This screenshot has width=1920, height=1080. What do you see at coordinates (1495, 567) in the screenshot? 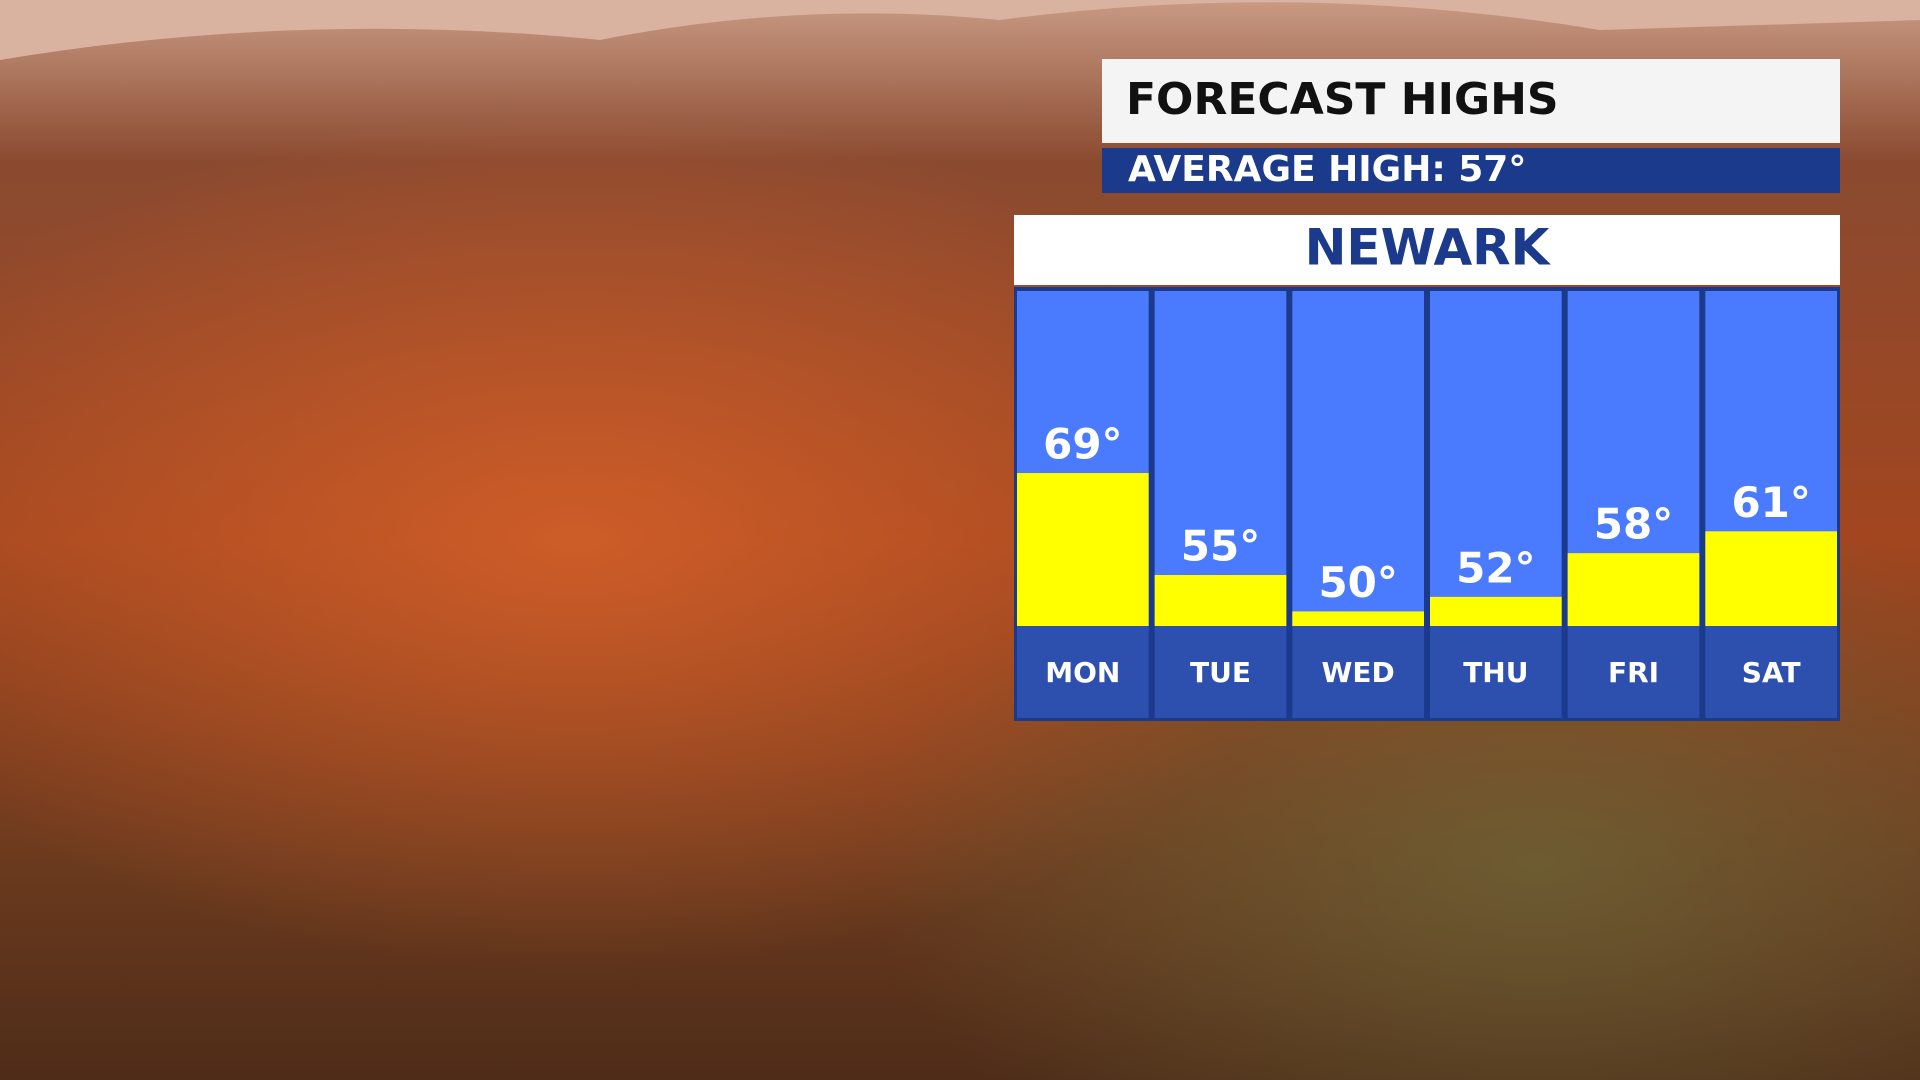
I see `value-label: 52°` at bounding box center [1495, 567].